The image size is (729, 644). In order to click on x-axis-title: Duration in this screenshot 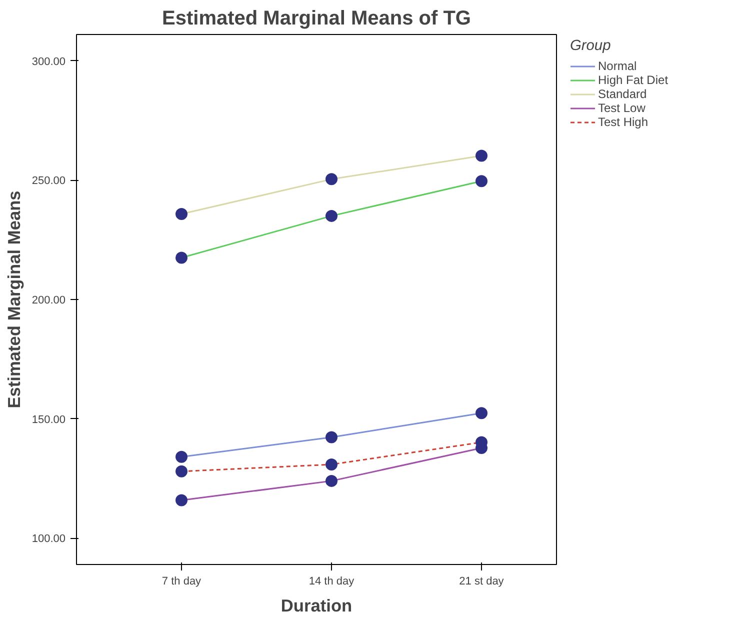, I will do `click(316, 606)`.